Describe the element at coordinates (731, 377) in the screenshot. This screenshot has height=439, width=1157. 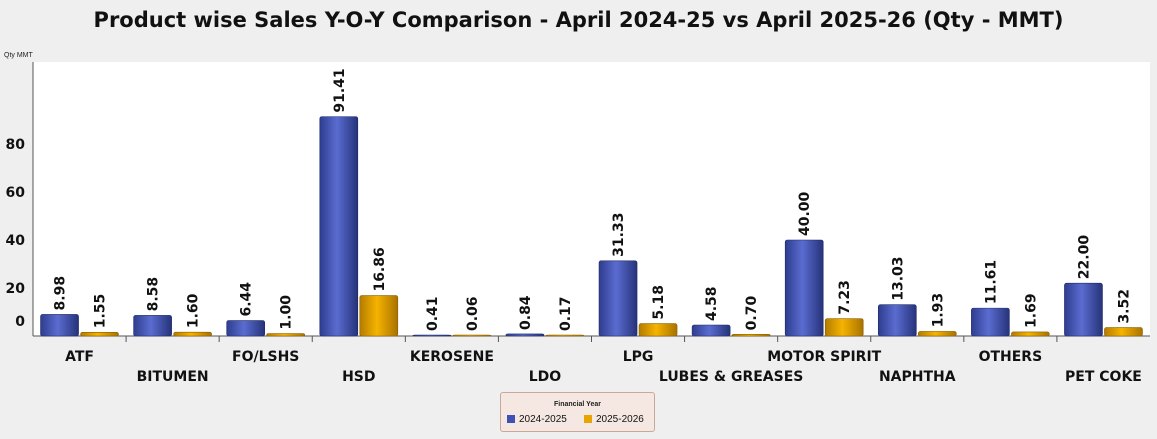
I see `x-tick-label: LUBES & GREASES` at that location.